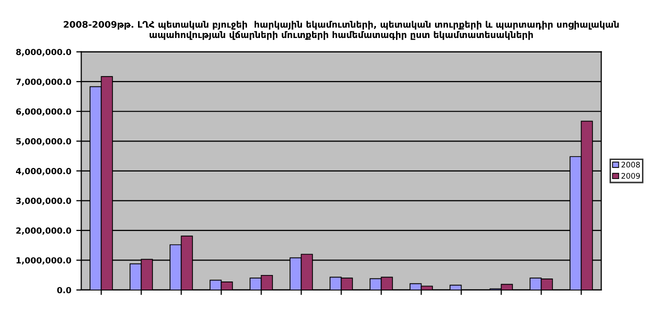 This screenshot has width=650, height=324. I want to click on y-tick-label: 7,000,000.0, so click(44, 82).